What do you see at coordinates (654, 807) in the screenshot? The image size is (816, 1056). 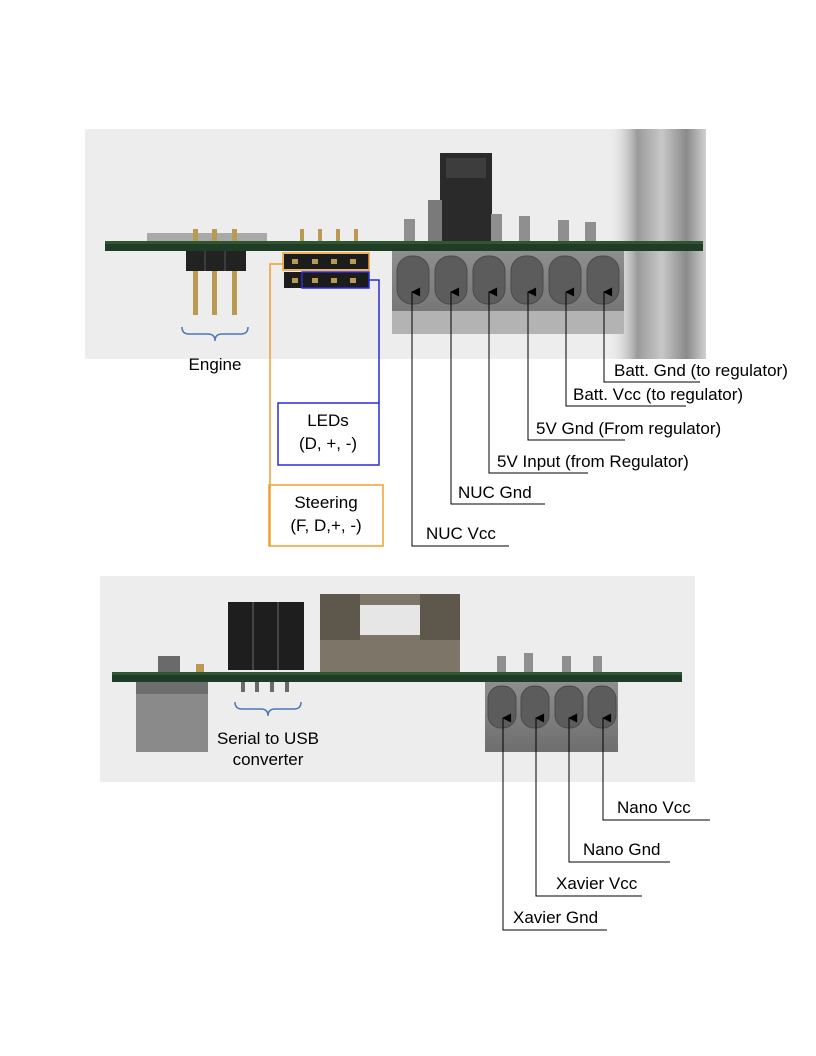 I see `nano-vcc-label: Nano Vcc` at bounding box center [654, 807].